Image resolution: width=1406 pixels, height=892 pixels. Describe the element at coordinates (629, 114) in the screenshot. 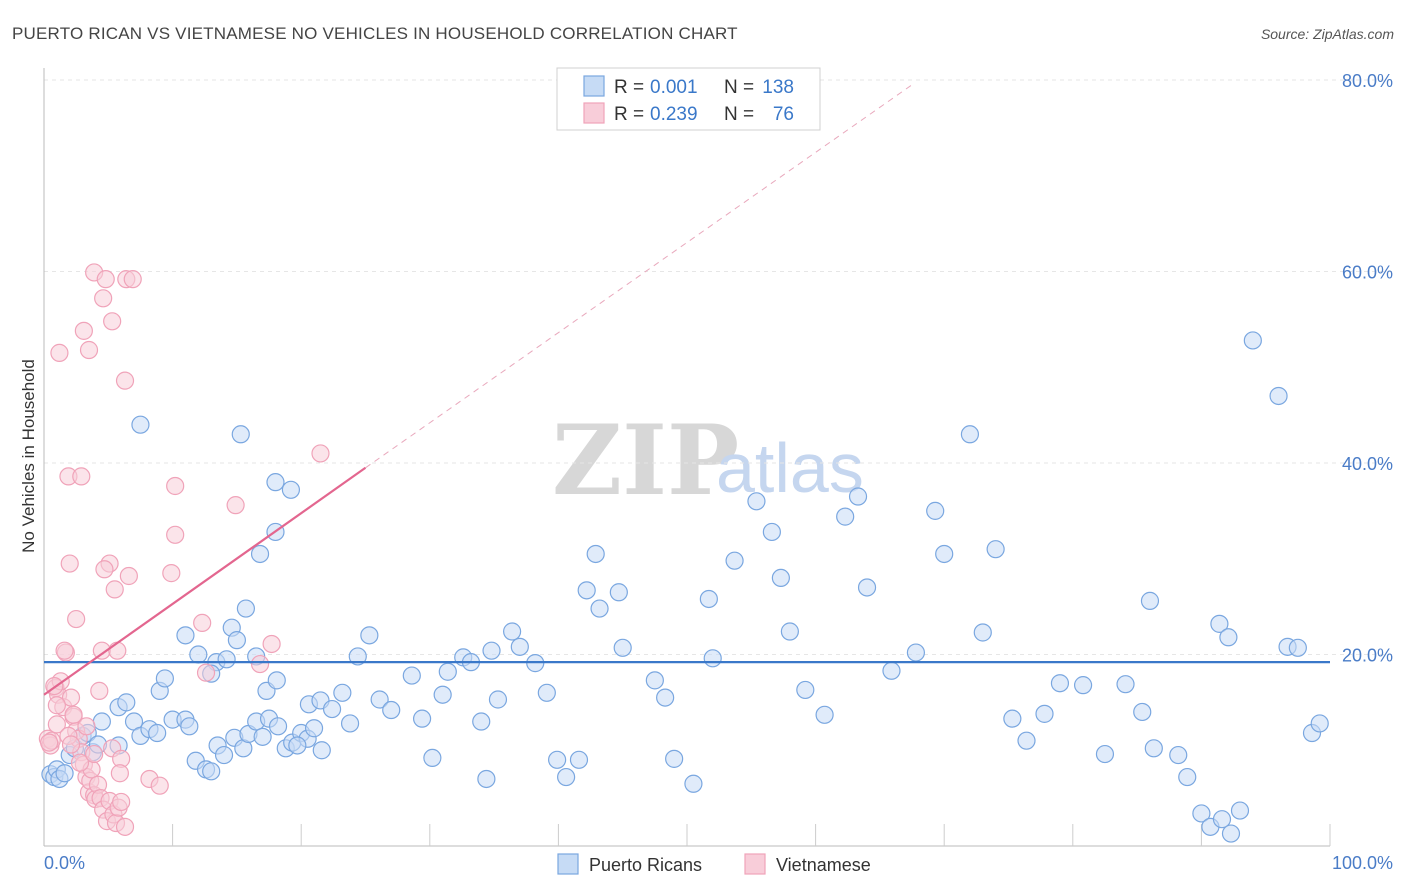

I see `legend-r-label-2: R =` at that location.